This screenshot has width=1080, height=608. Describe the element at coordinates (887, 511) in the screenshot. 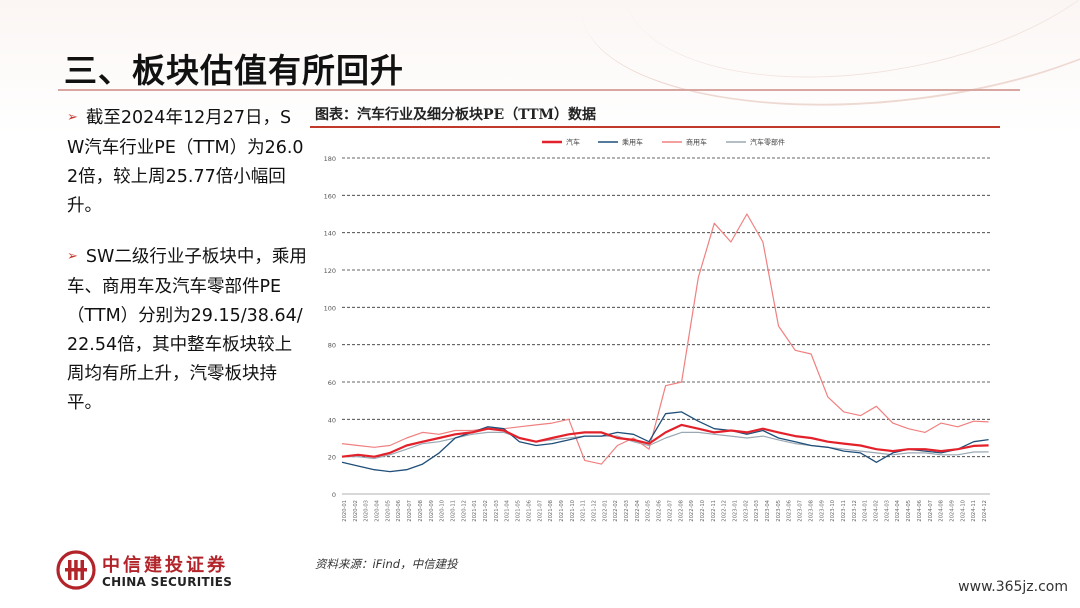

I see `x-tick-label: 2024-03` at that location.